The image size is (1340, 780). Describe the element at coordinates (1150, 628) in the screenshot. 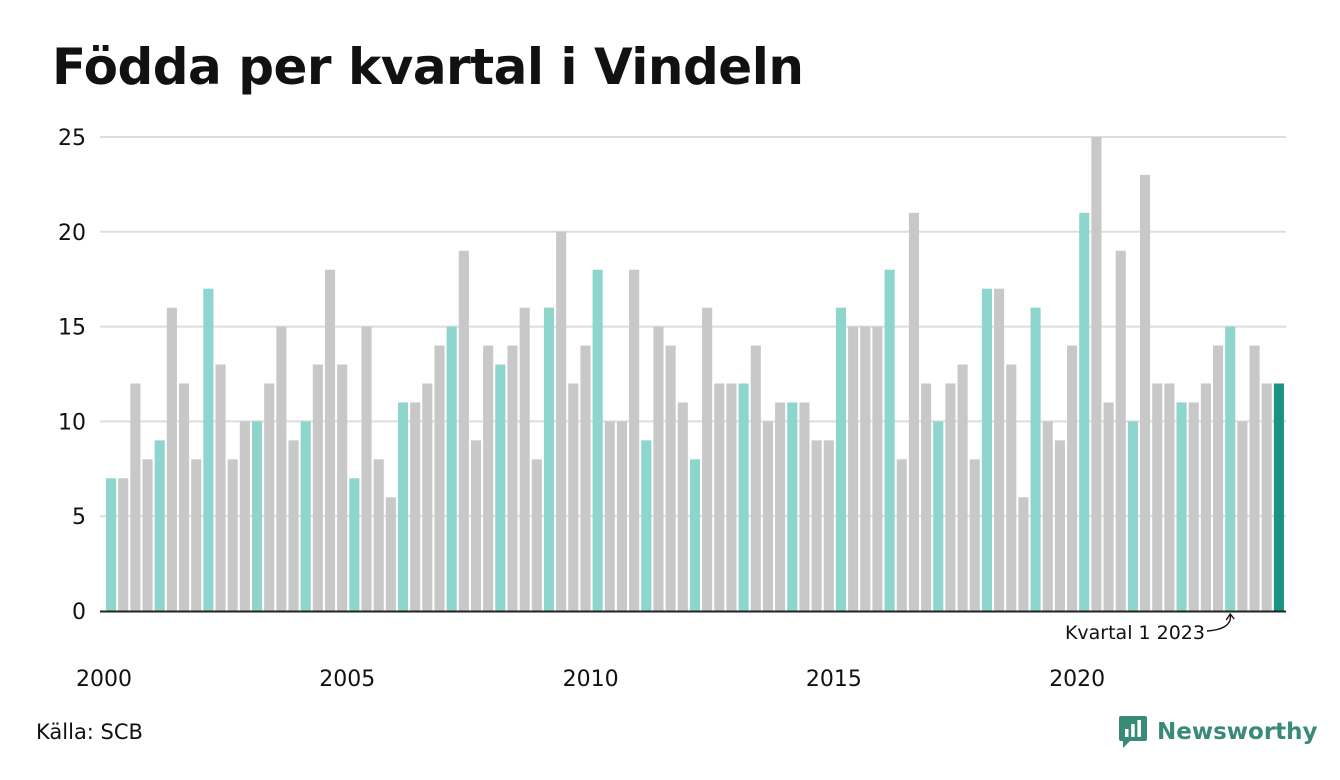

I see `annotation: Kvartal 1 2023` at that location.